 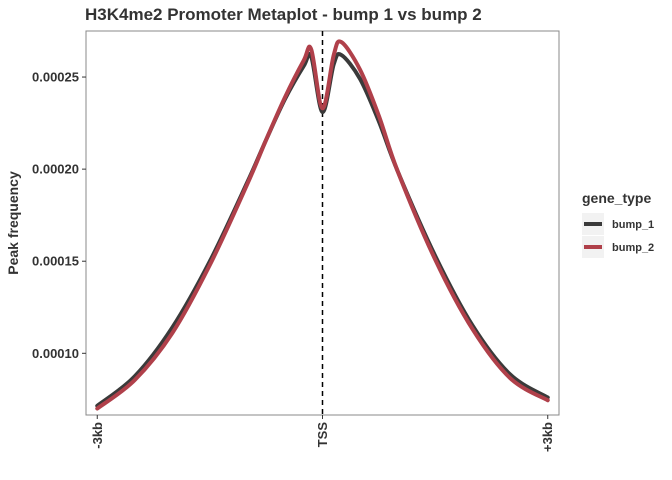 I want to click on x-tick-label: TSS, so click(x=322, y=435).